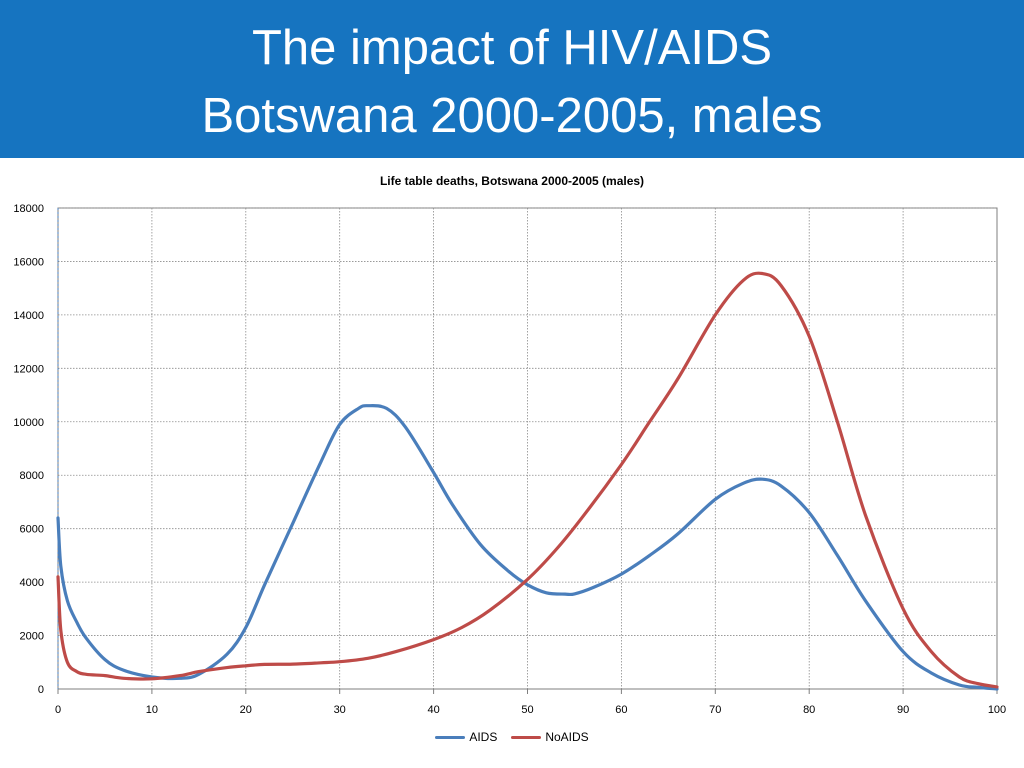 The width and height of the screenshot is (1024, 768). What do you see at coordinates (32, 530) in the screenshot?
I see `y-tick-label: 6000` at bounding box center [32, 530].